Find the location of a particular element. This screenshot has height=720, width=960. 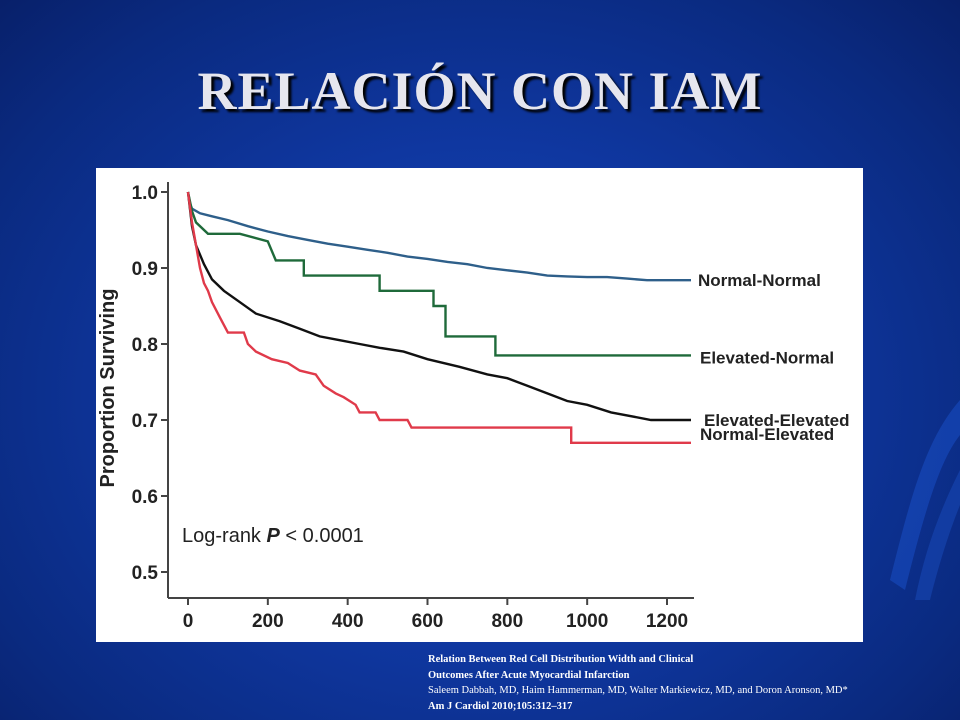

log-rank-annotation: Log-rank P < 0.0001 is located at coordinates (273, 536).